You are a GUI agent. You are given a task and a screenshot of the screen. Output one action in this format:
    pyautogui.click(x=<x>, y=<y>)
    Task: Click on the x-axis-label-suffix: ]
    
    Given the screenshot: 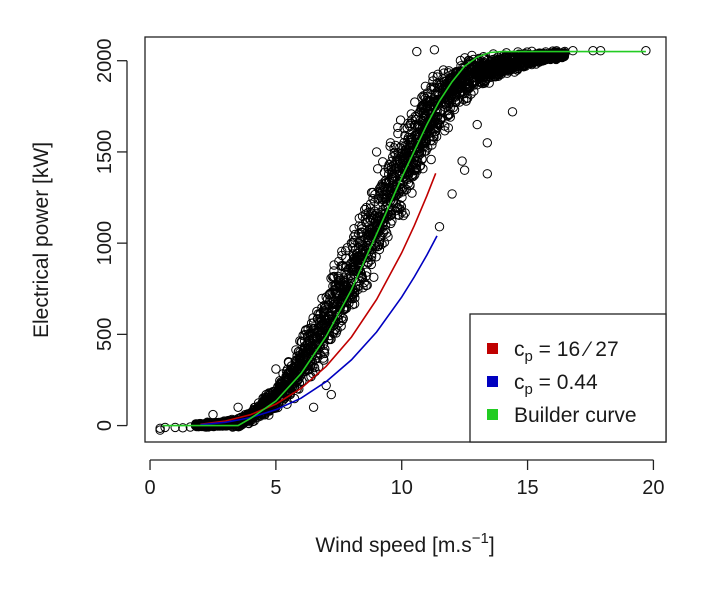 What is the action you would take?
    pyautogui.click(x=492, y=545)
    